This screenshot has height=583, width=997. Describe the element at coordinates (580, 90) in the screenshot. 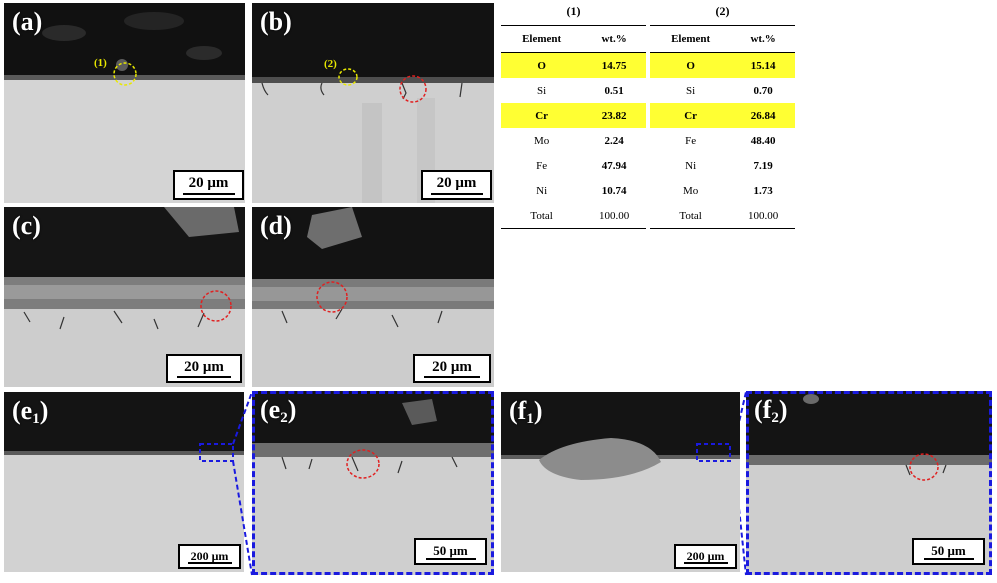

I see `table-row: Si 0.51` at that location.